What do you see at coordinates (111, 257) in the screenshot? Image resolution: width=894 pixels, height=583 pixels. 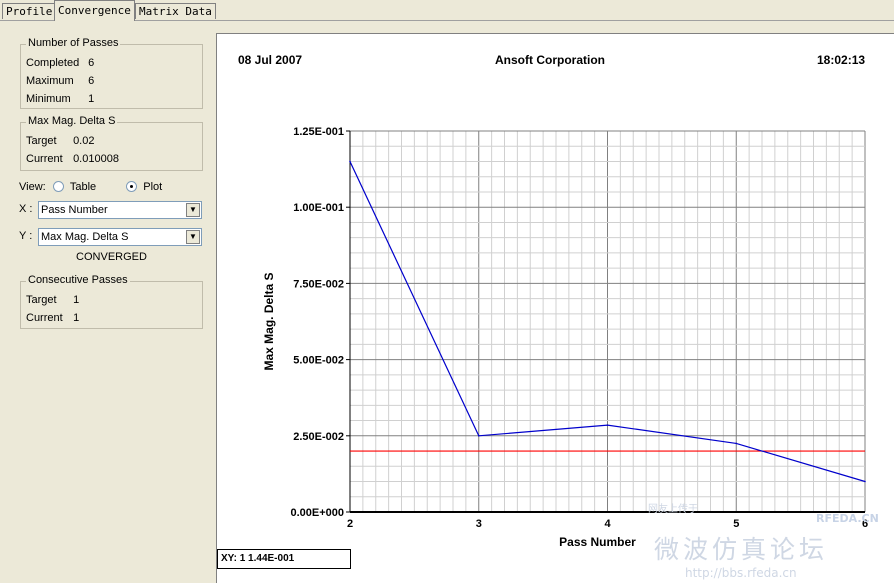 I see `convergence-status: CONVERGED` at bounding box center [111, 257].